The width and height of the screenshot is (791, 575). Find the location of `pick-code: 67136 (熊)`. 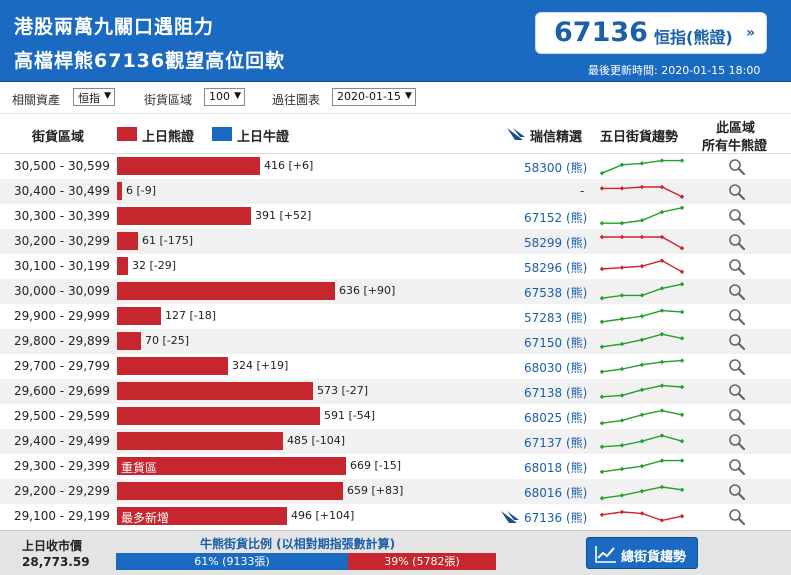

pick-code: 67136 (熊) is located at coordinates (556, 518).